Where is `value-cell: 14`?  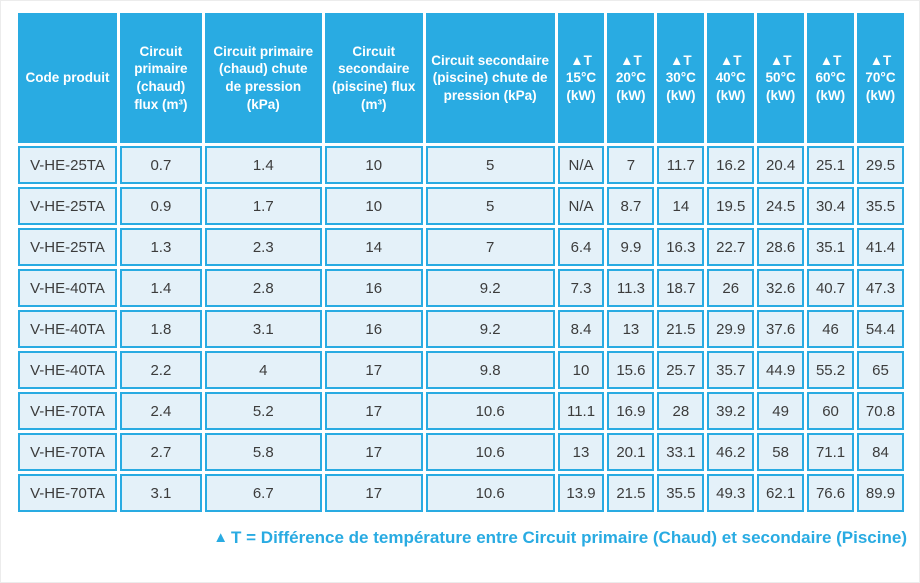 value-cell: 14 is located at coordinates (373, 247).